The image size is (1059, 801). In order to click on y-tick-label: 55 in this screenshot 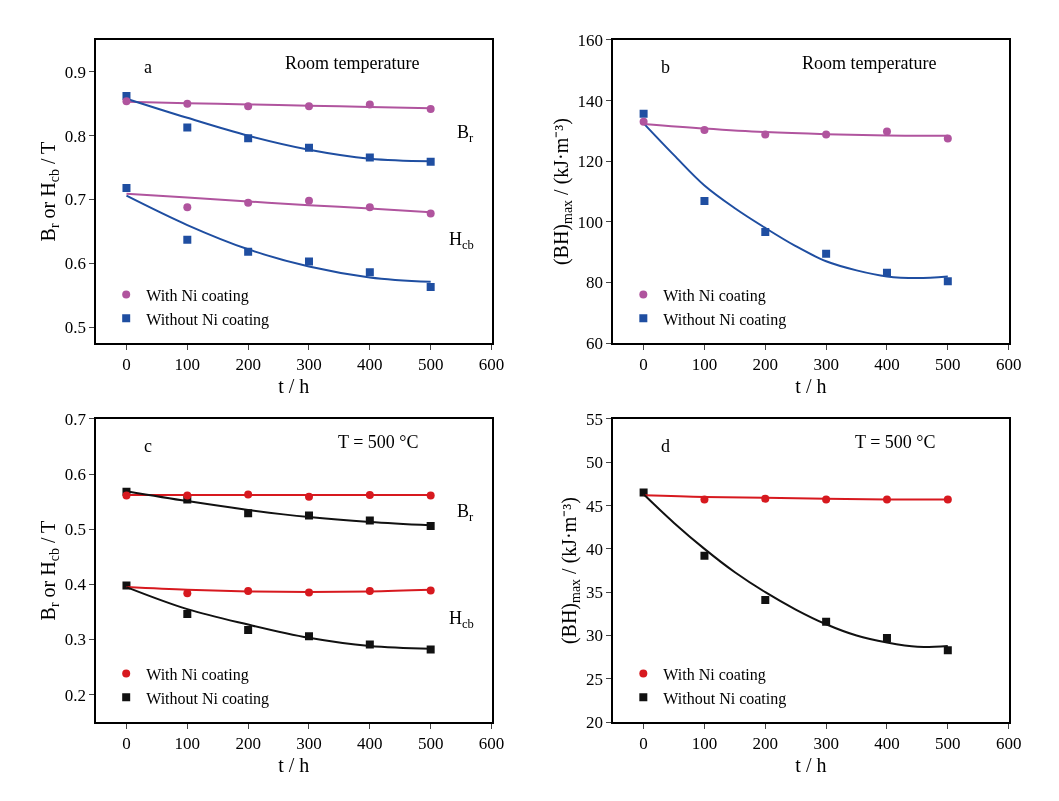, I will do `click(595, 419)`.